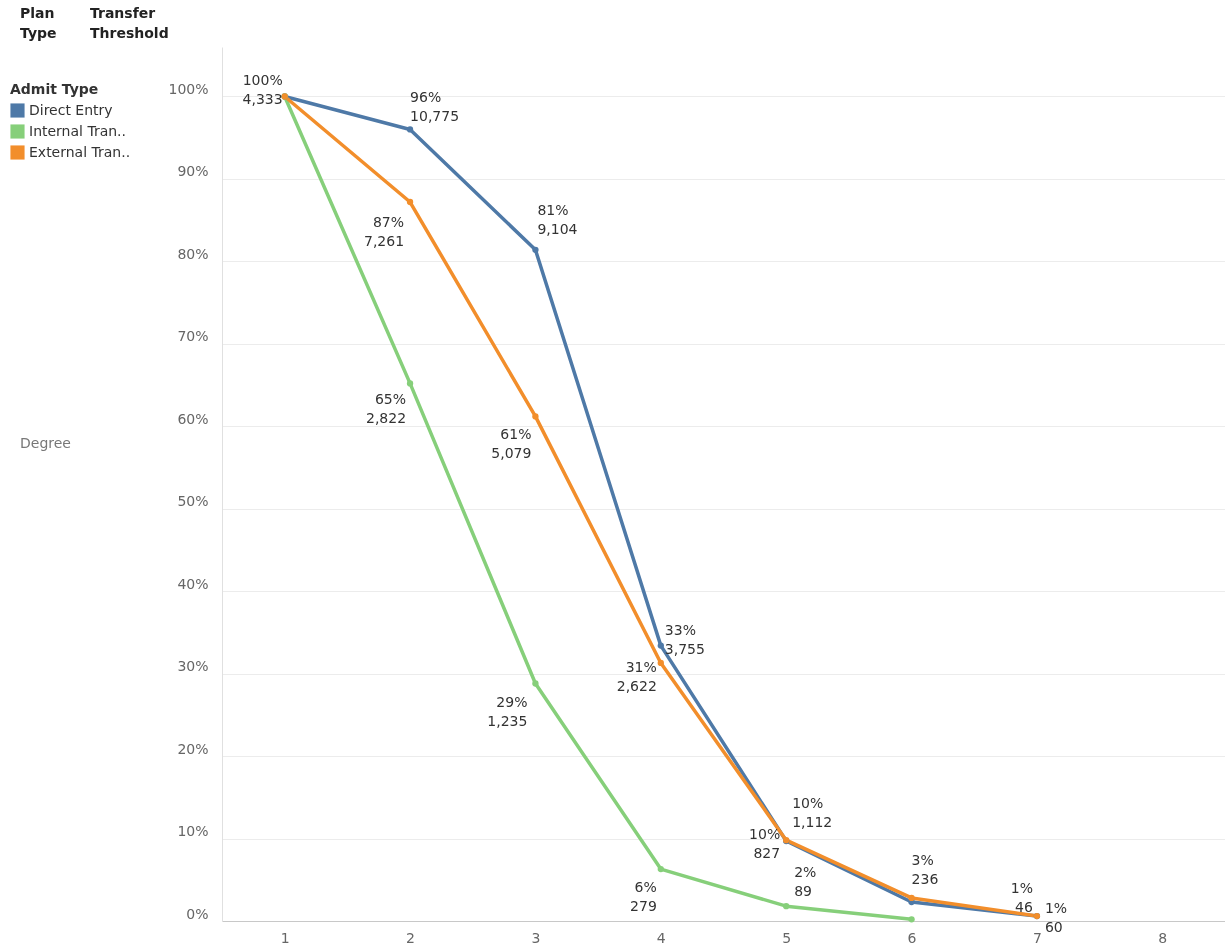  What do you see at coordinates (193, 748) in the screenshot?
I see `y-tick-label: 20%` at bounding box center [193, 748].